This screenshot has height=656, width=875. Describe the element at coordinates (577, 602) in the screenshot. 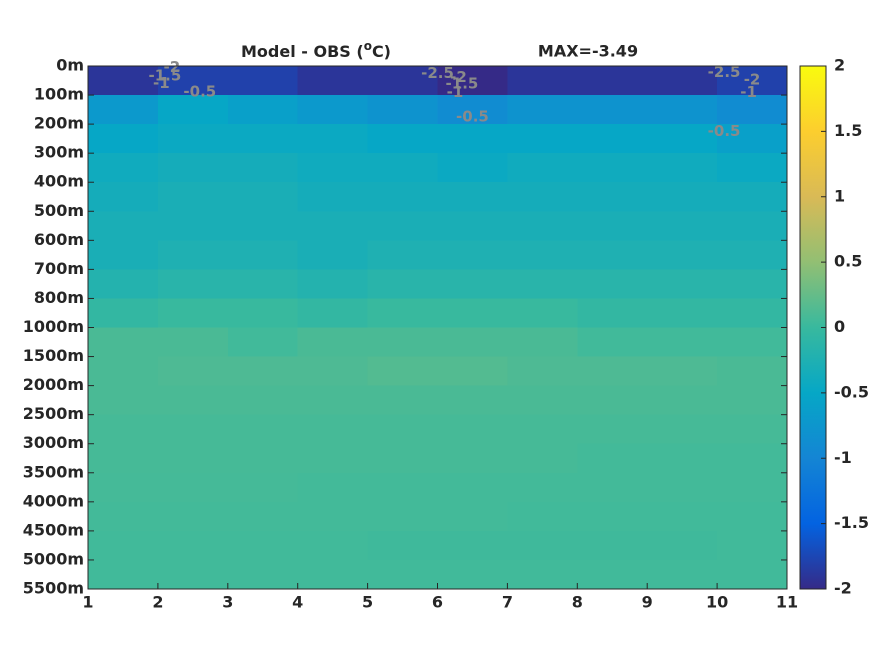

I see `x-tick-label: 8` at that location.